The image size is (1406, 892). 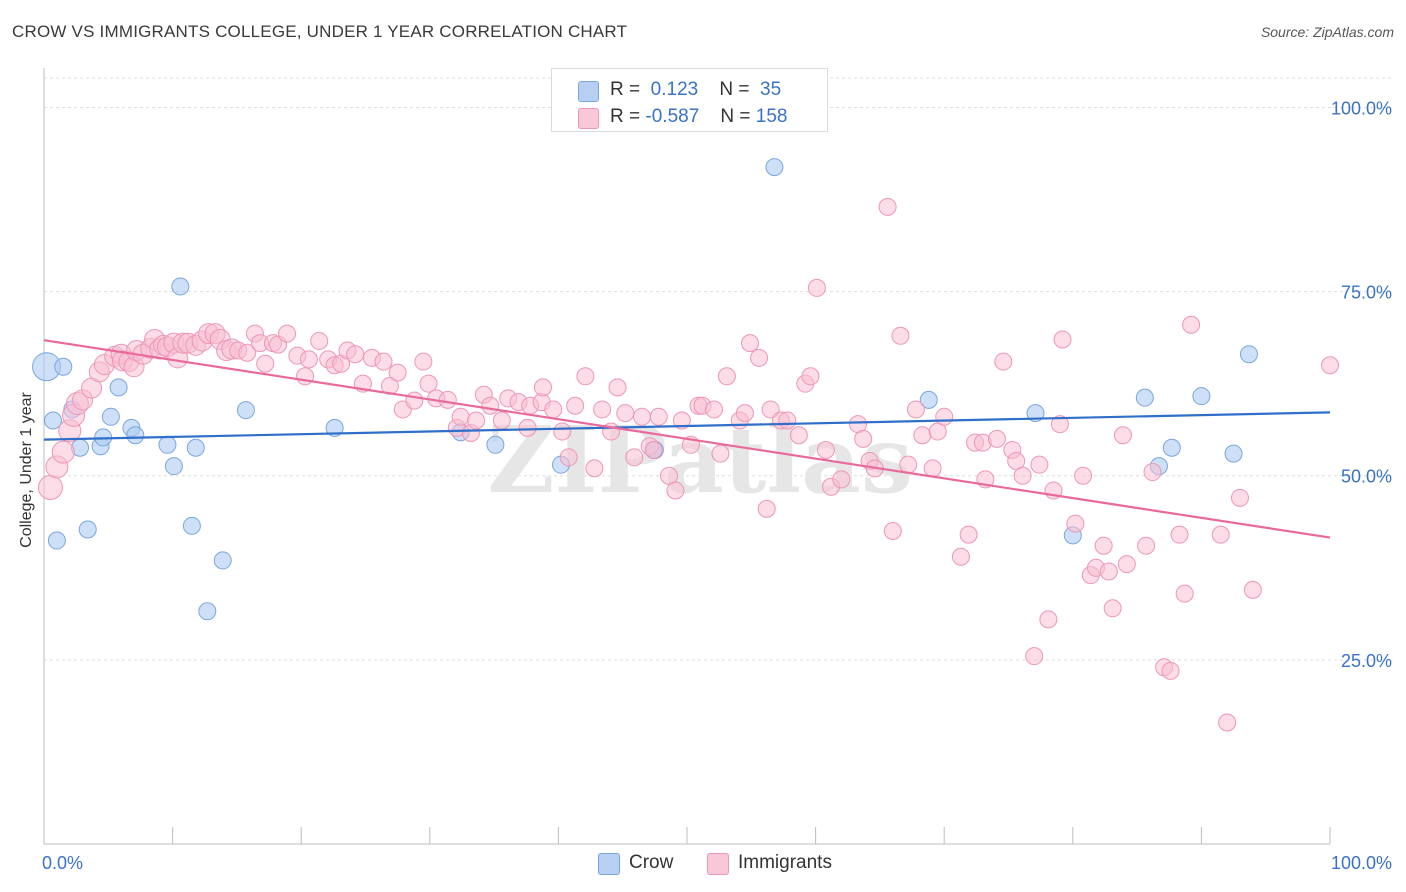 What do you see at coordinates (62, 863) in the screenshot?
I see `x-tick-label-min: 0.0%` at bounding box center [62, 863].